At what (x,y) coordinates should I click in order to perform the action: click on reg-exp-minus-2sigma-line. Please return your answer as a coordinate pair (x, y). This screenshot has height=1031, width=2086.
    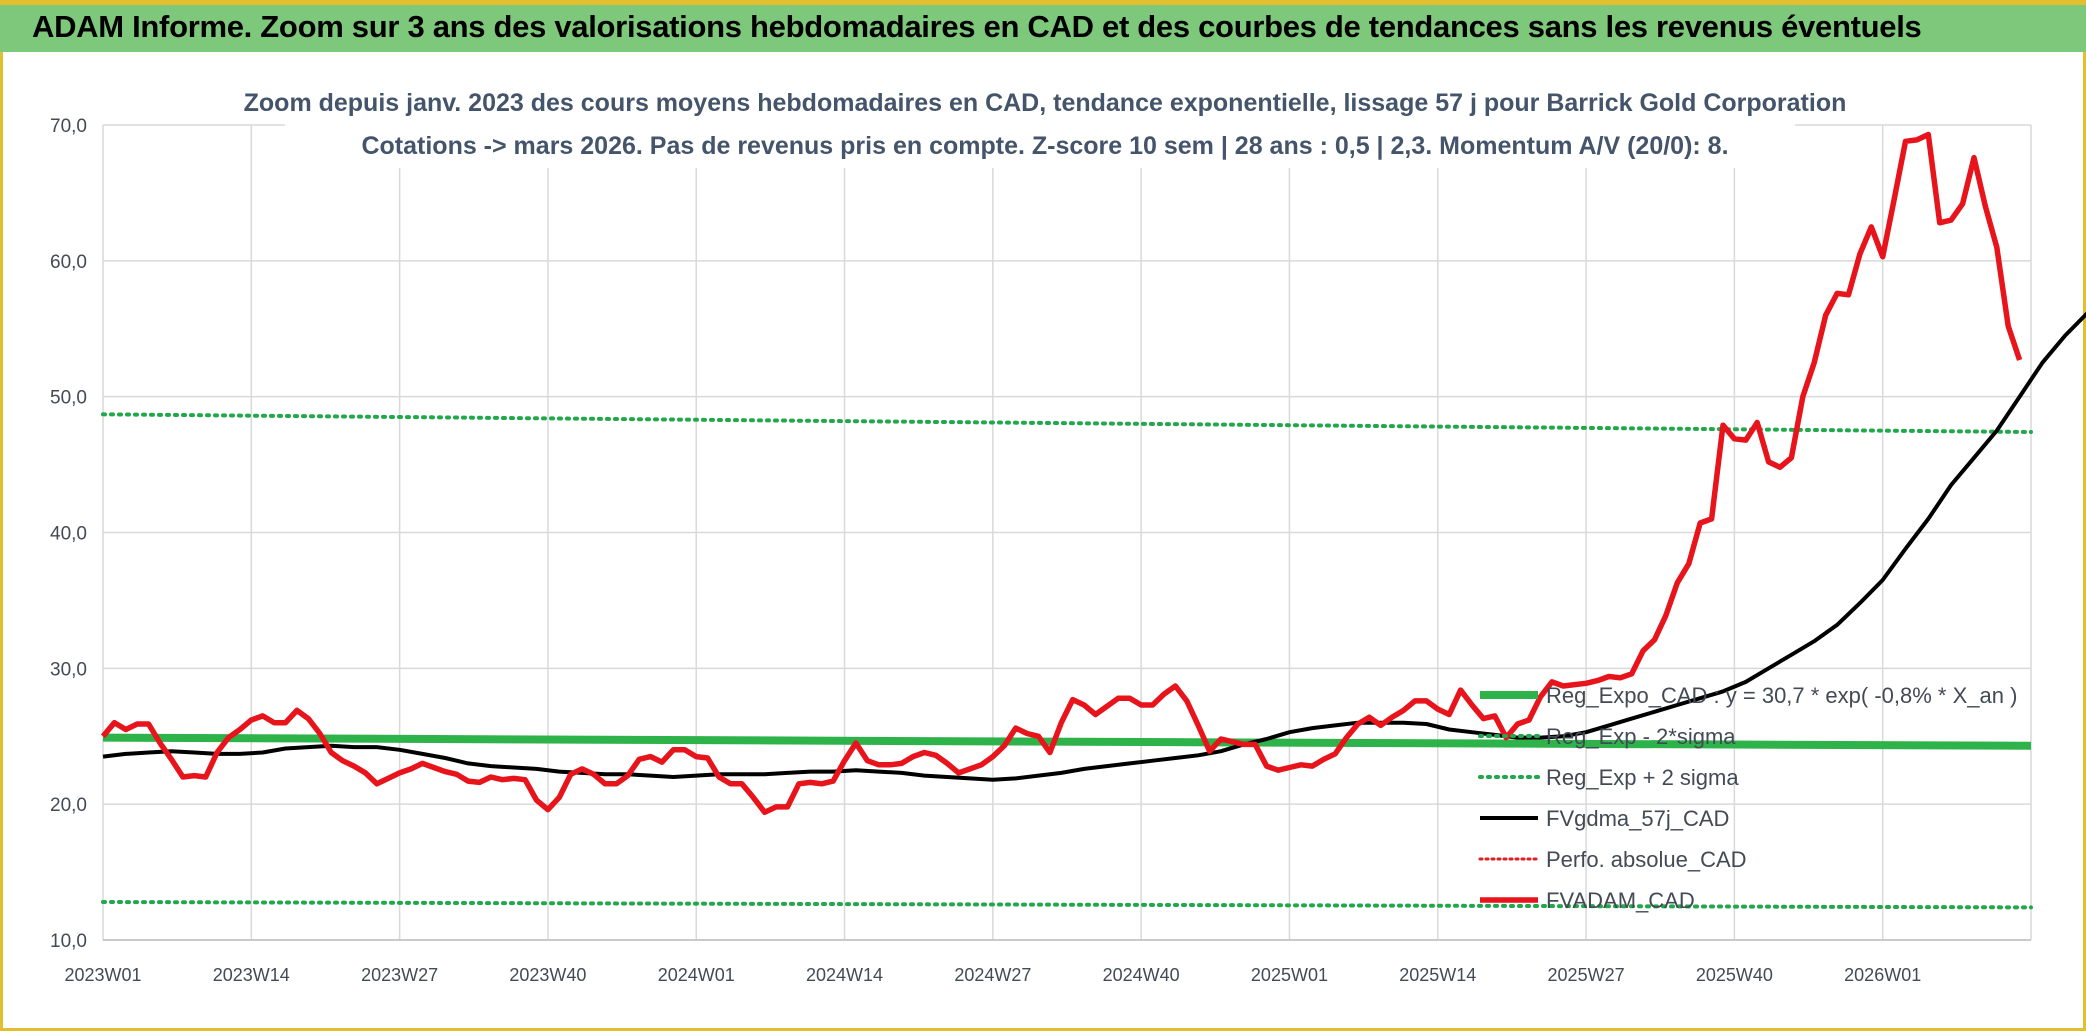
    Looking at the image, I should click on (1067, 905).